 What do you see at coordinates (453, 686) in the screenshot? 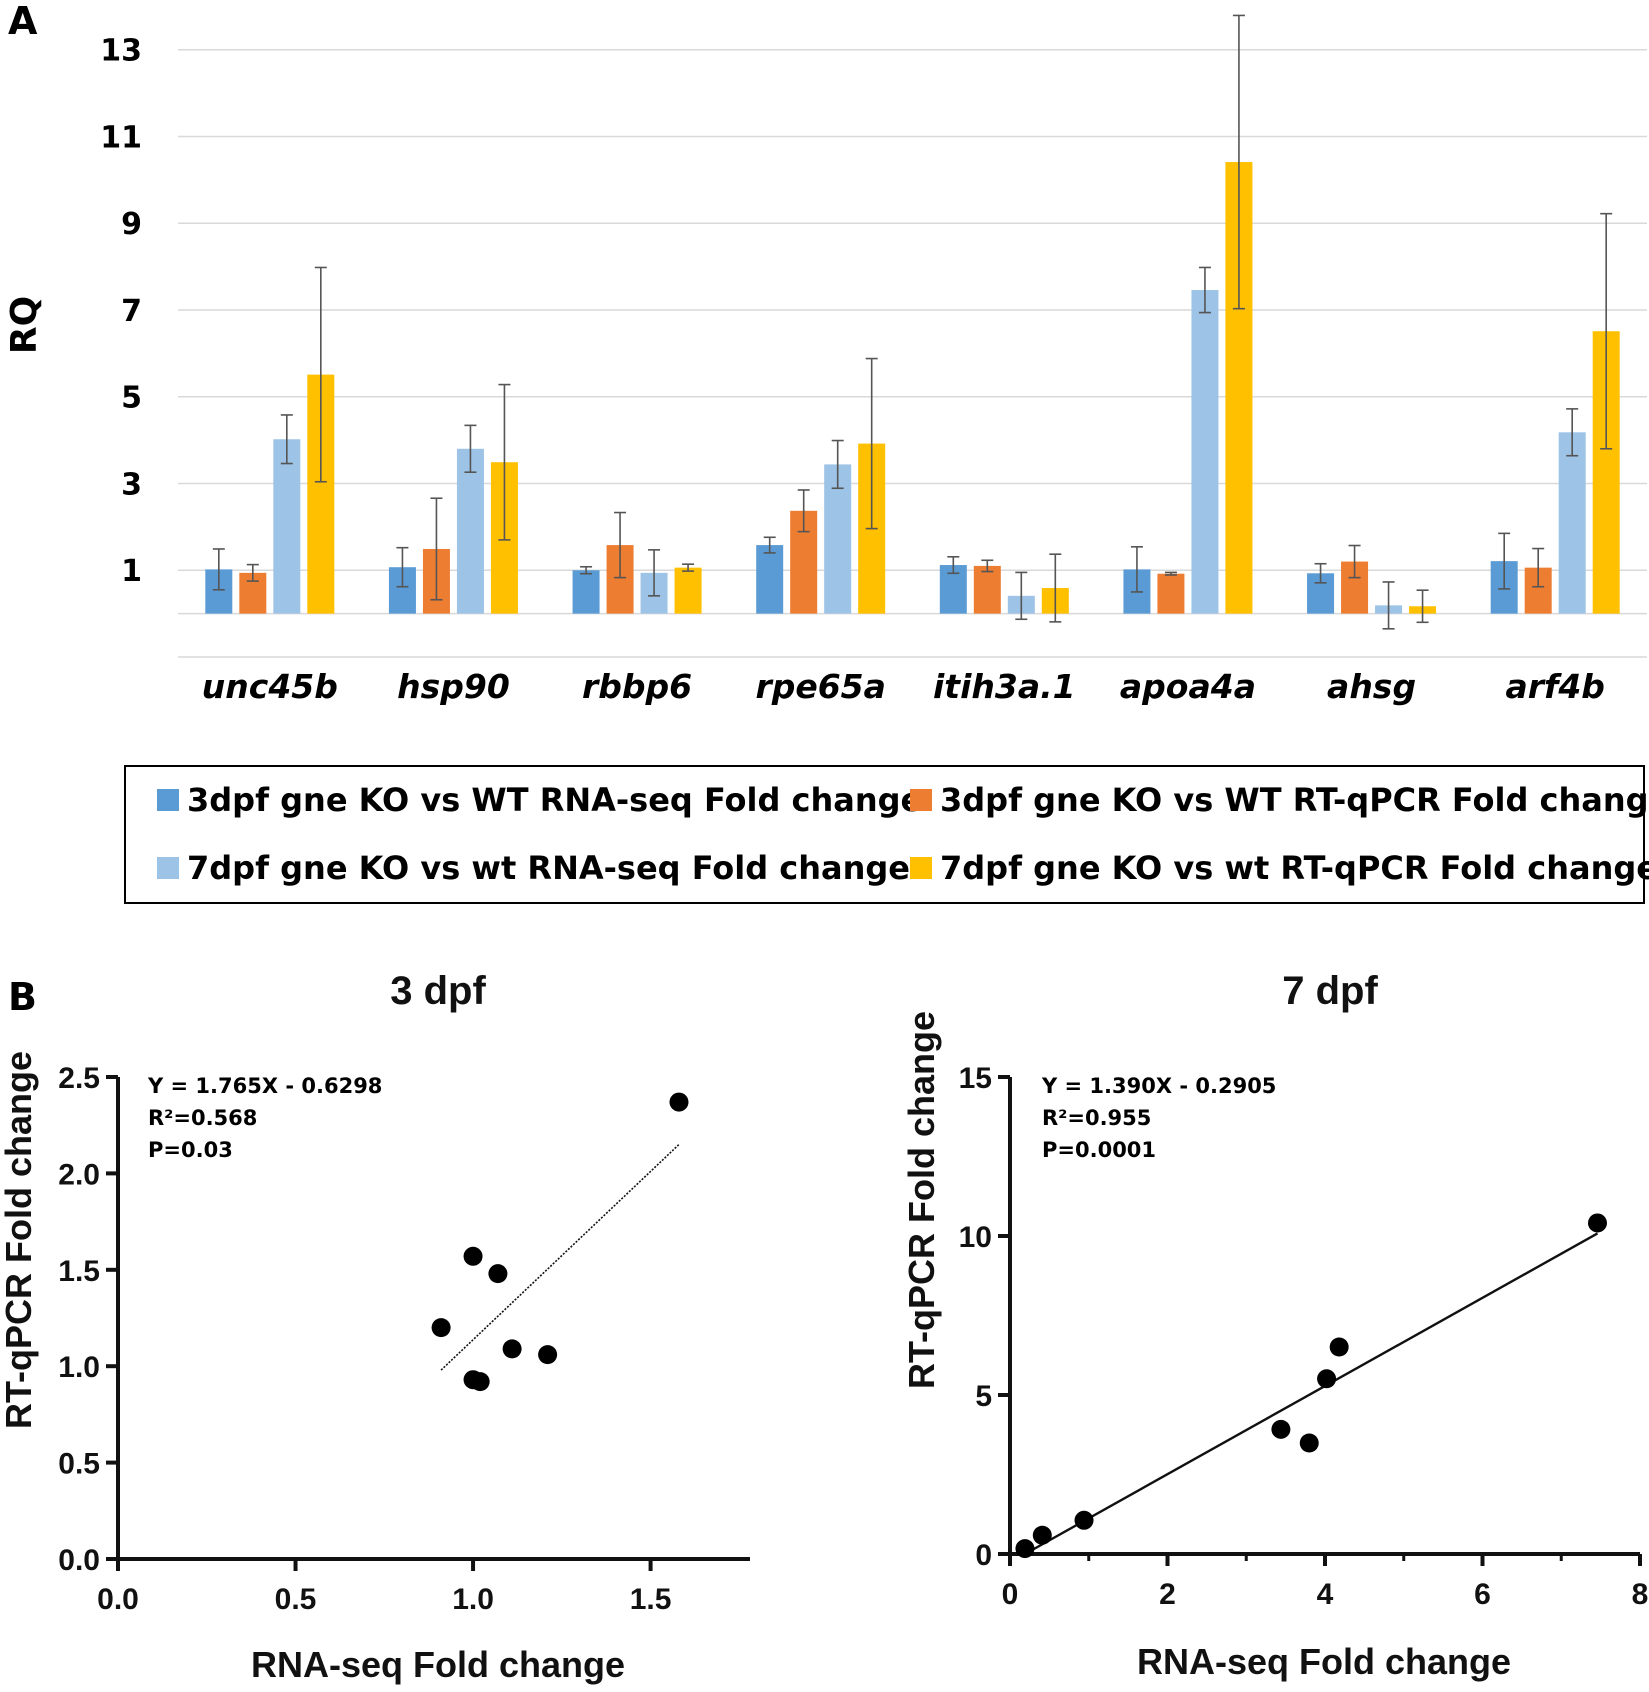
I see `xtick-label-hsp90: hsp90` at bounding box center [453, 686].